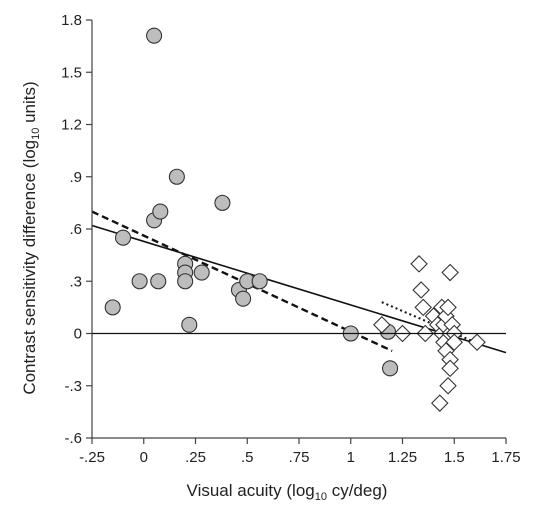  Describe the element at coordinates (29, 267) in the screenshot. I see `y-axis-title-pre: Contrast sensitivity difference (log` at that location.